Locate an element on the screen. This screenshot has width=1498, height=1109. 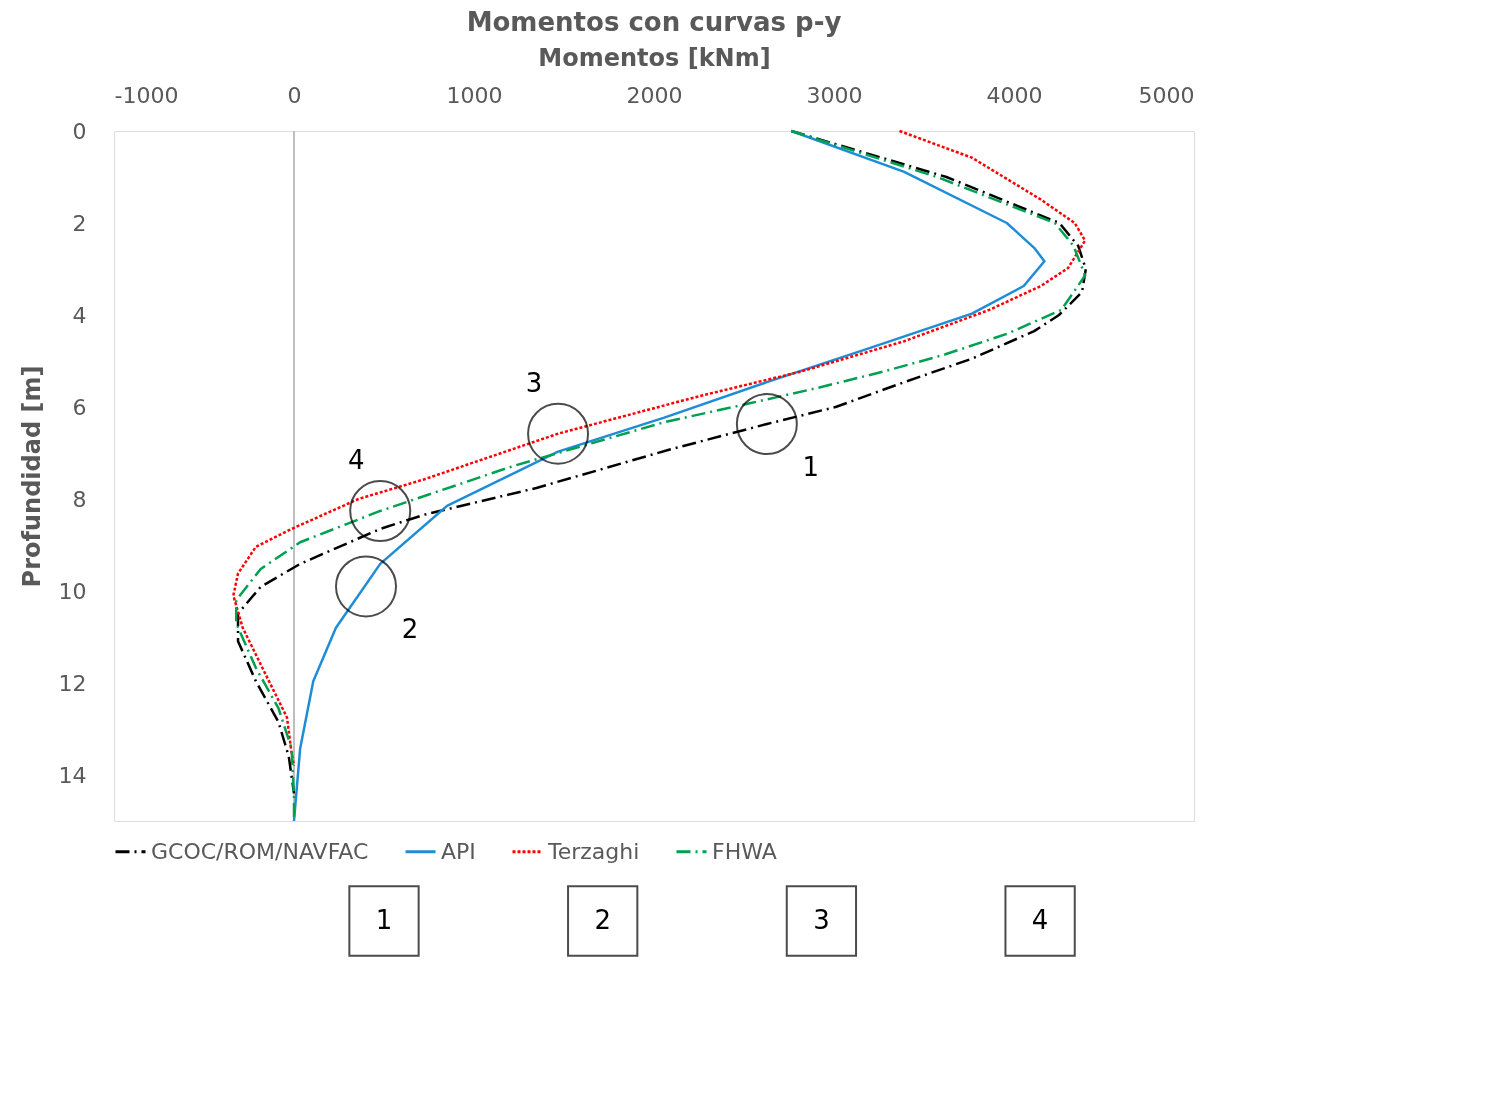
y-tick-label: 0 is located at coordinates (79, 131).